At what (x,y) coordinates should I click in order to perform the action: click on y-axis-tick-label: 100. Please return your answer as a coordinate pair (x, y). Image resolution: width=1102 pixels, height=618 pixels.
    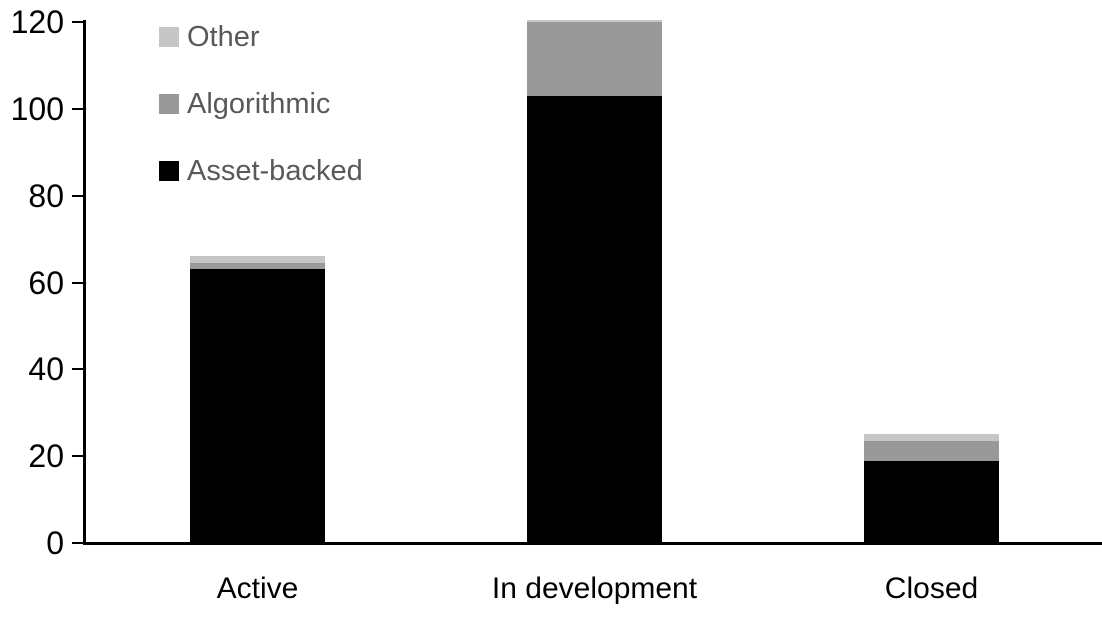
    Looking at the image, I should click on (37, 108).